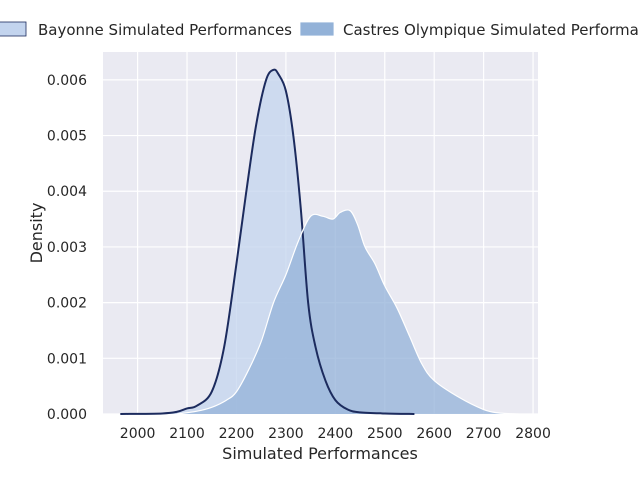 This screenshot has width=640, height=480. Describe the element at coordinates (533, 434) in the screenshot. I see `x-tick-label: 2800` at that location.